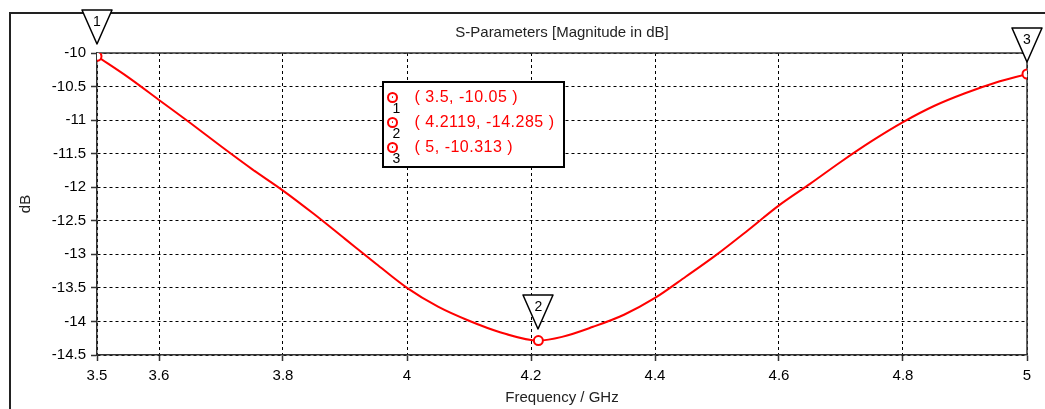 The width and height of the screenshot is (1045, 409). I want to click on x-tick-label: 4.2, so click(531, 375).